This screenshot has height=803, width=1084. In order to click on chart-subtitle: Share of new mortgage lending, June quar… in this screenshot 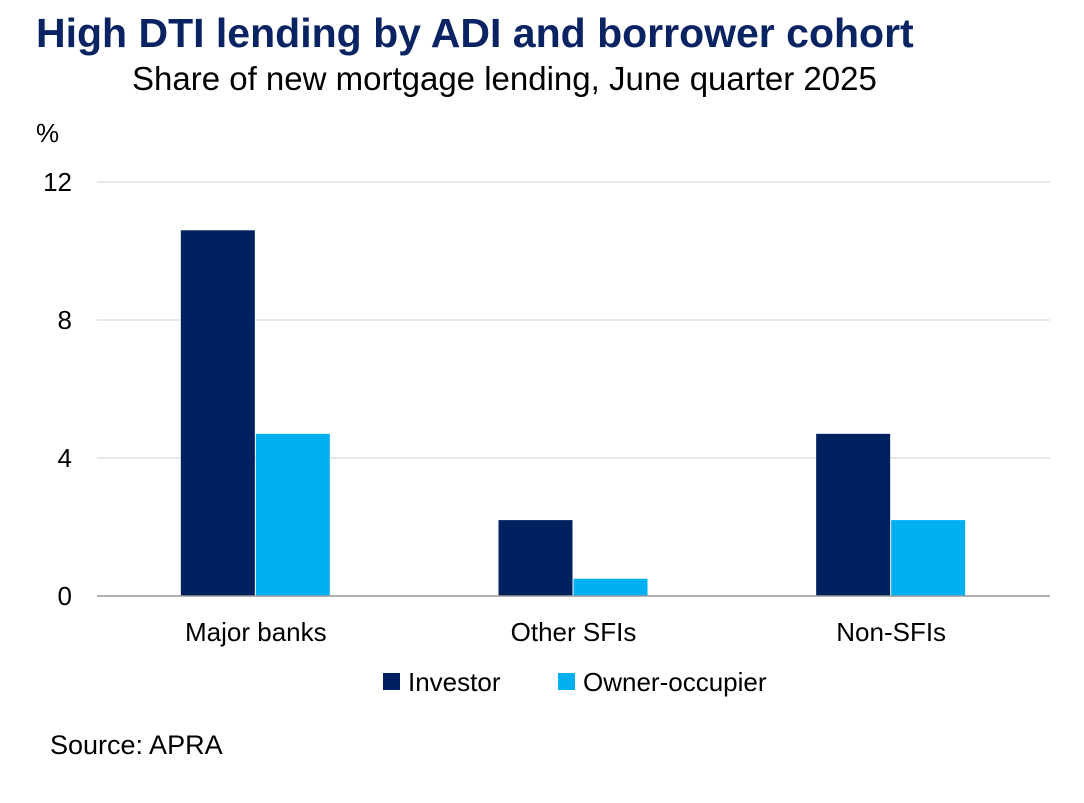, I will do `click(504, 78)`.